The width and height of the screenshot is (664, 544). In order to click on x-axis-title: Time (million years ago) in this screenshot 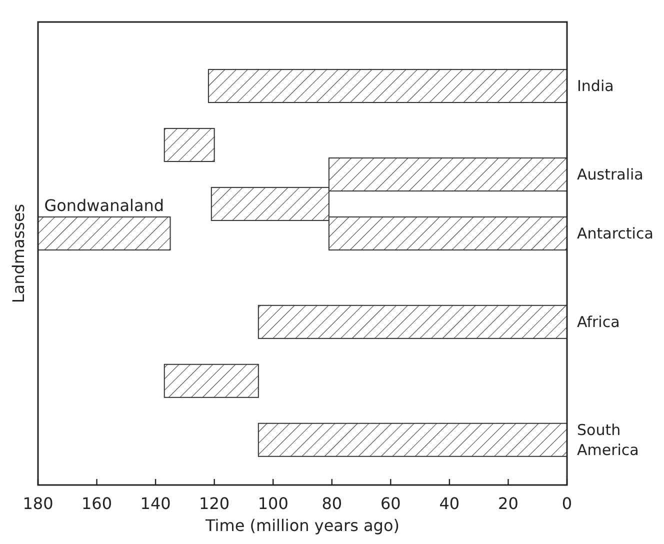, I will do `click(302, 525)`.